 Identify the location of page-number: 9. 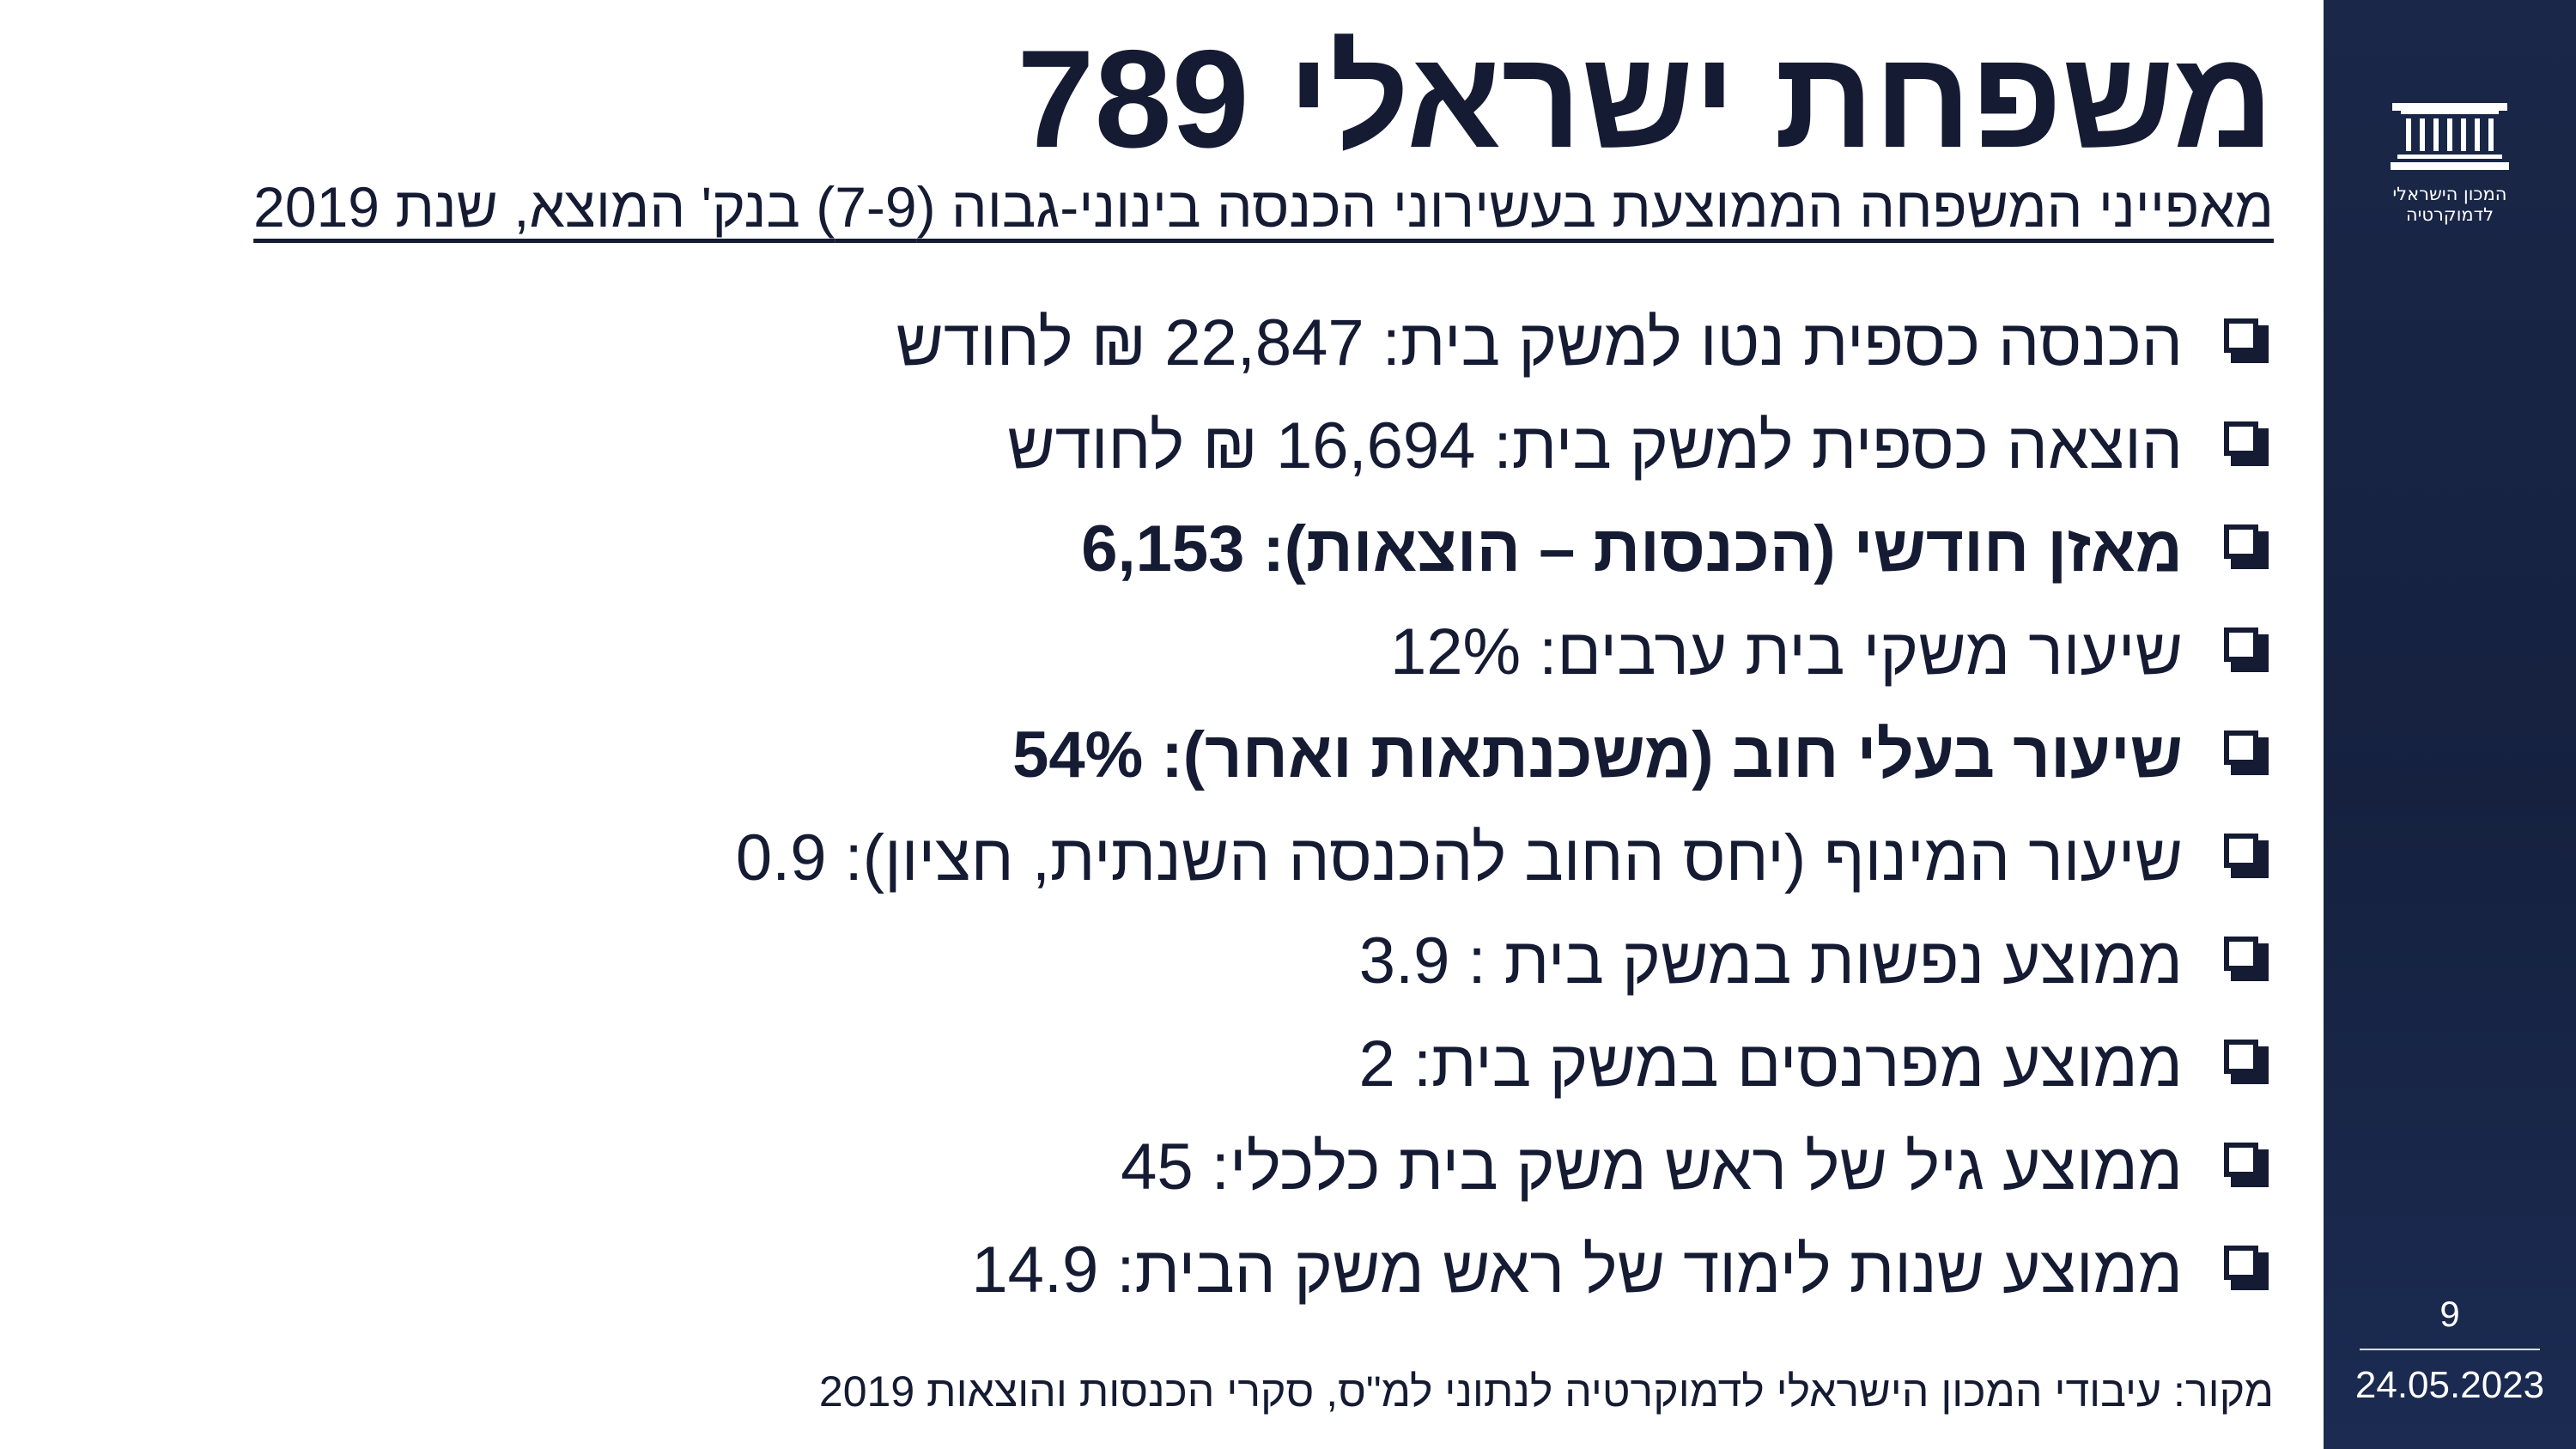
(2449, 1314).